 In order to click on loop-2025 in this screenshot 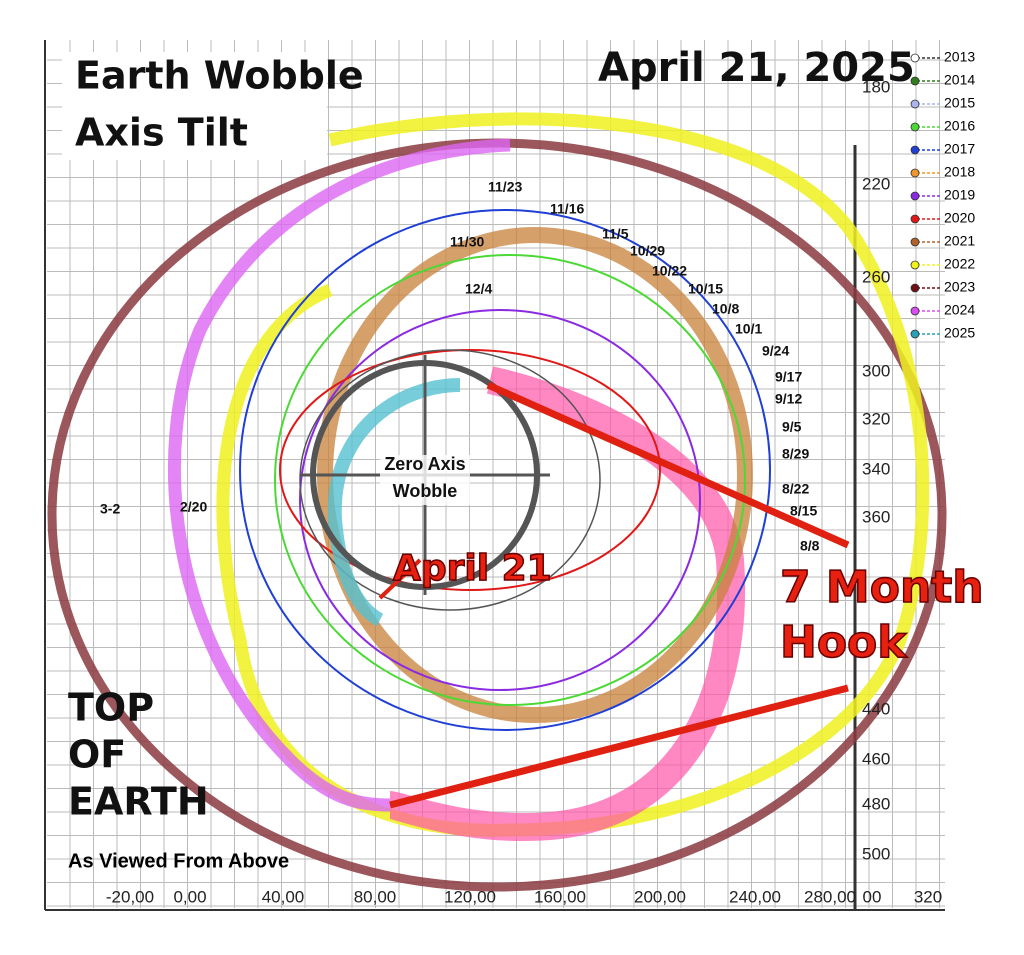, I will do `click(394, 502)`.